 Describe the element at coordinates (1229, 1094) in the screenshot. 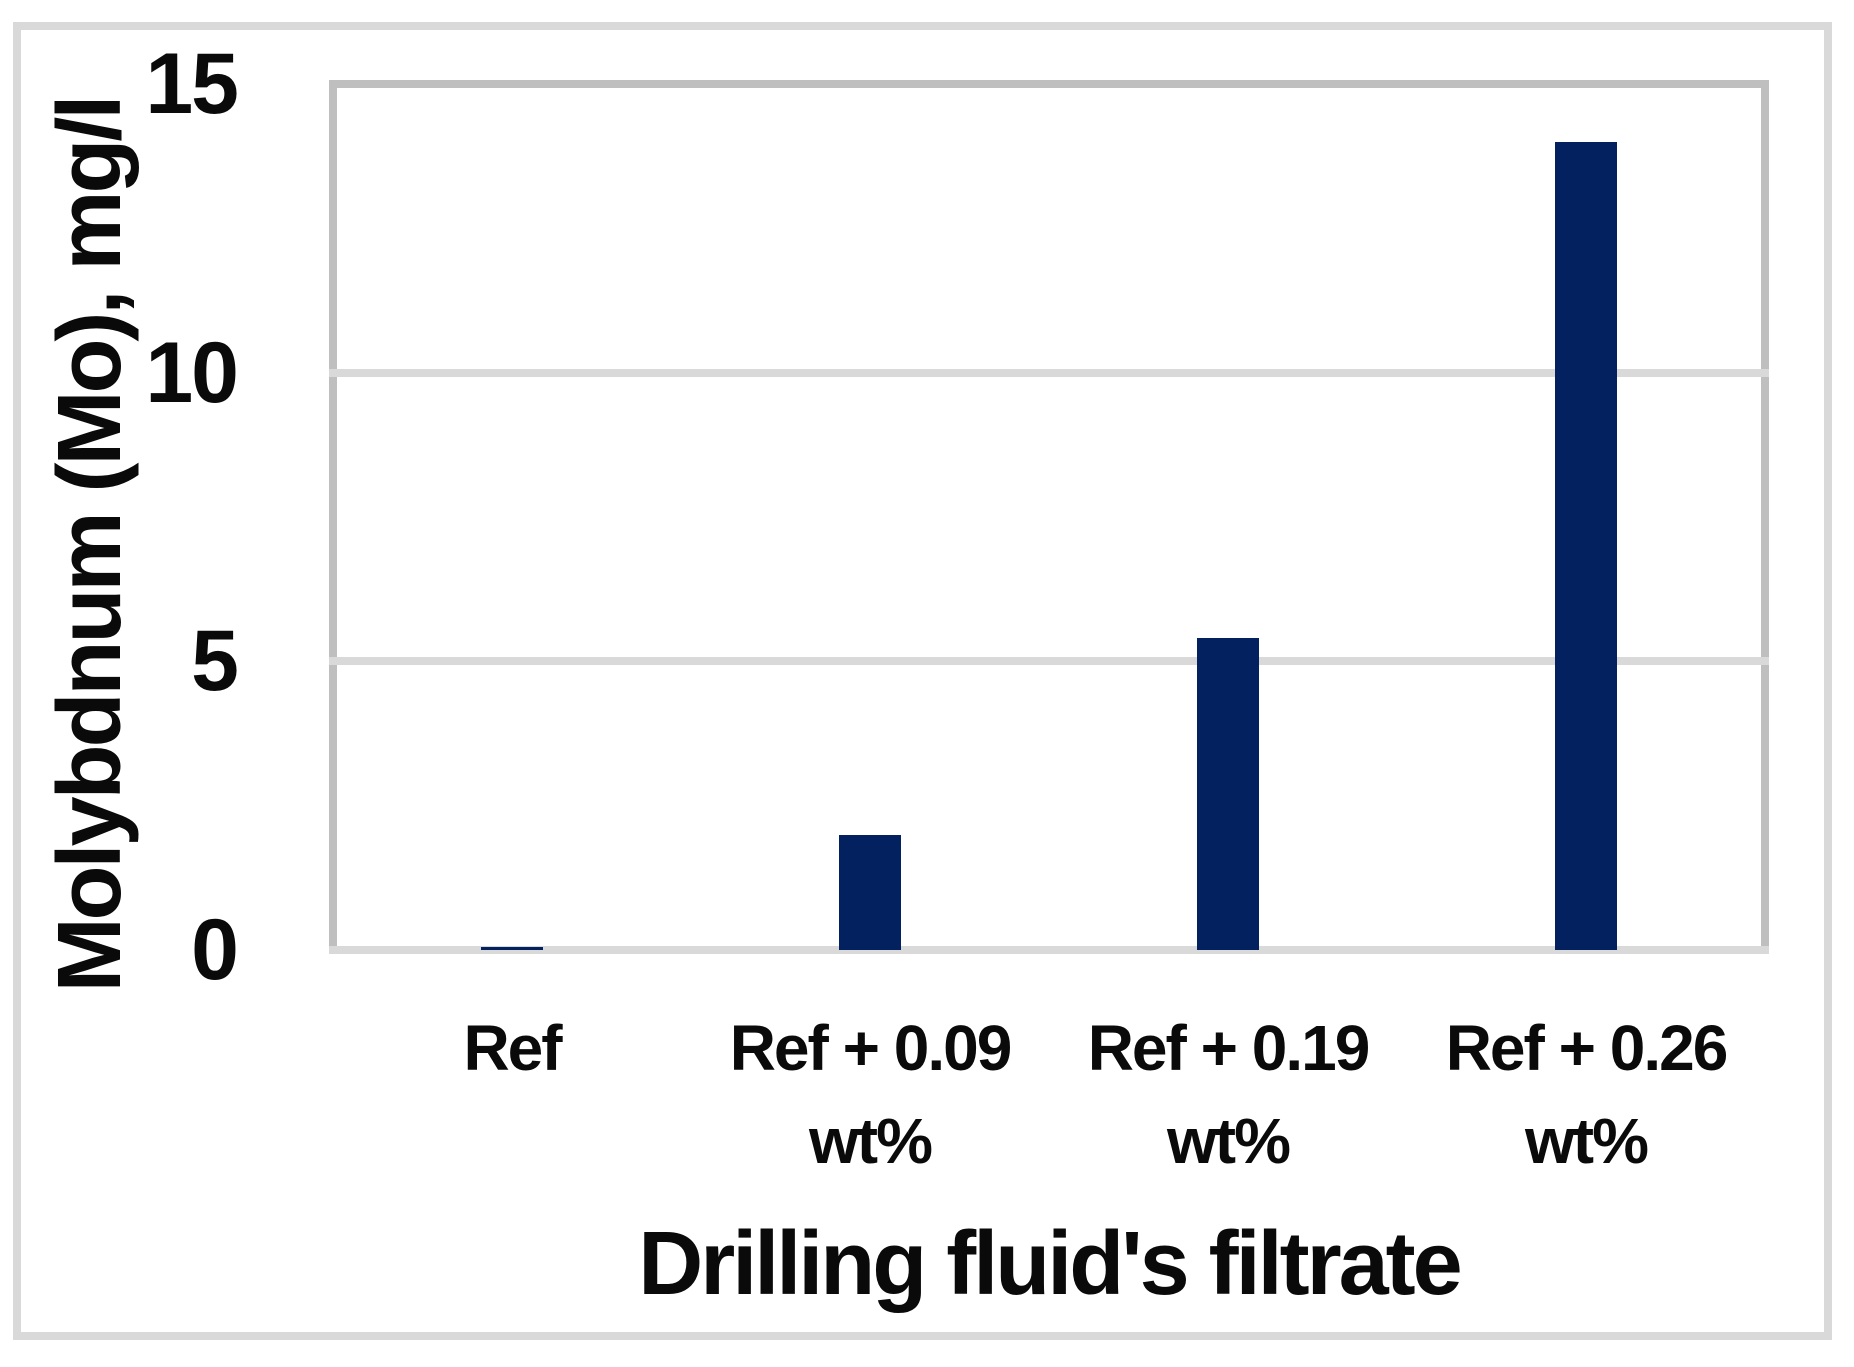

I see `x-category-label: Ref + 0.19 wt%` at that location.